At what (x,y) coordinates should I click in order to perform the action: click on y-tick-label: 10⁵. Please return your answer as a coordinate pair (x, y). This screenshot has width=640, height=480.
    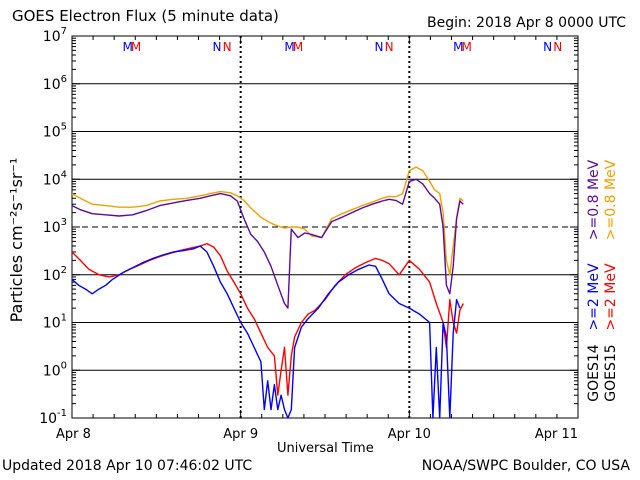
    Looking at the image, I should click on (55, 131).